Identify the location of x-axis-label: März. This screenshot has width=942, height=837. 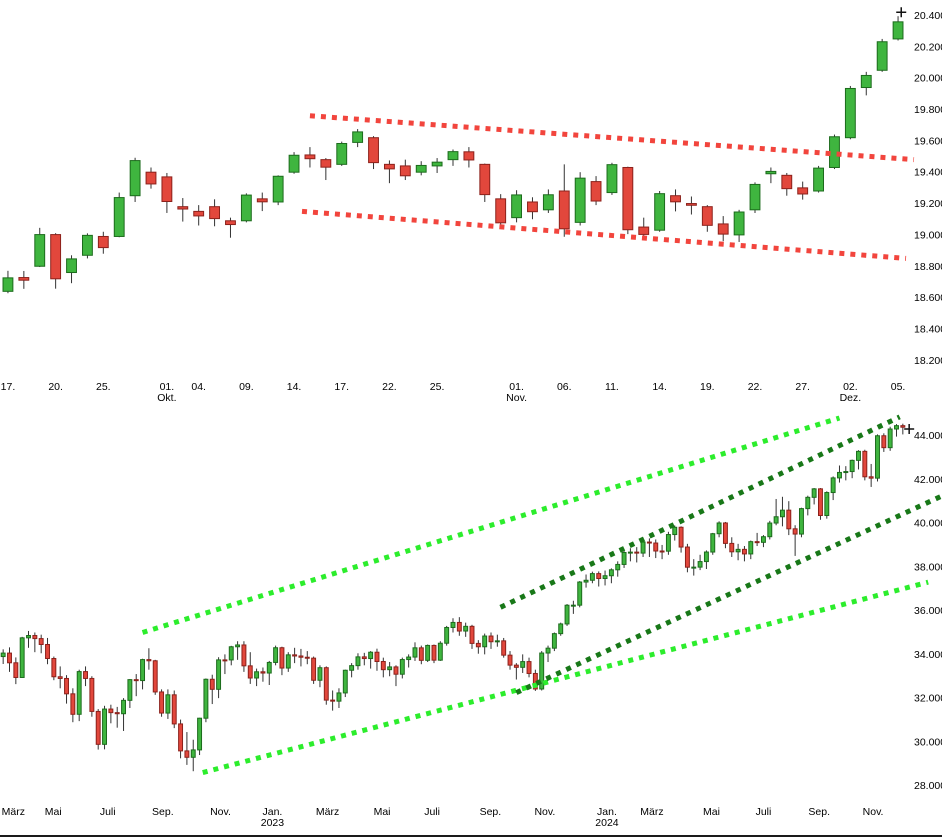
(651, 812).